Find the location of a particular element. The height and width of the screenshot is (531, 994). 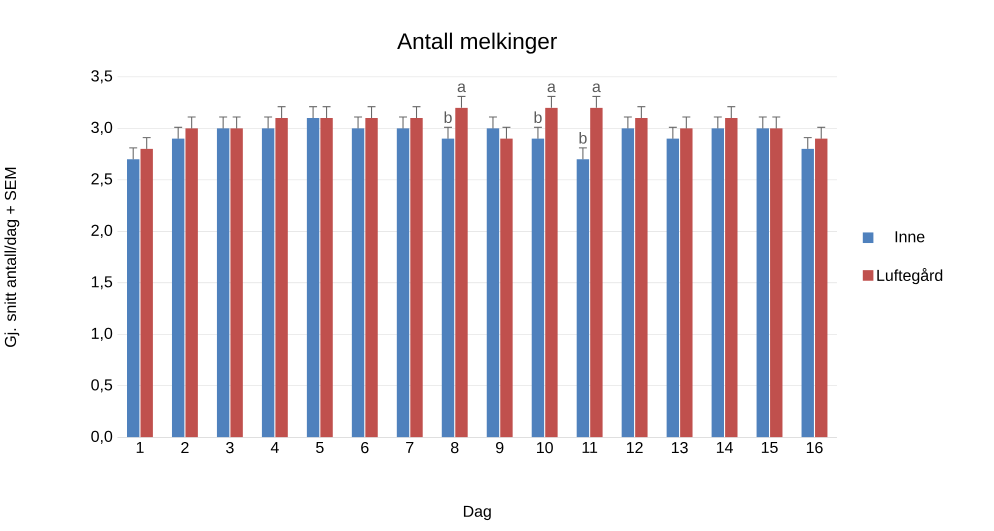

x-tick-label: 13 is located at coordinates (680, 448).